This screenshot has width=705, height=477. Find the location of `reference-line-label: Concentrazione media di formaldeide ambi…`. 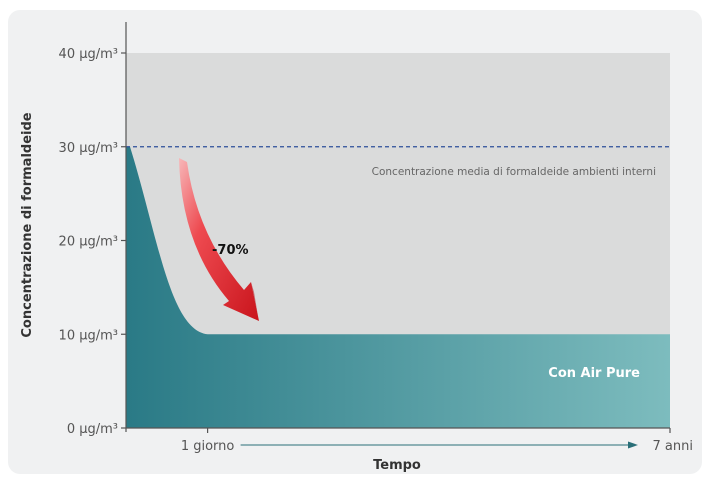

reference-line-label: Concentrazione media di formaldeide ambi… is located at coordinates (514, 172).